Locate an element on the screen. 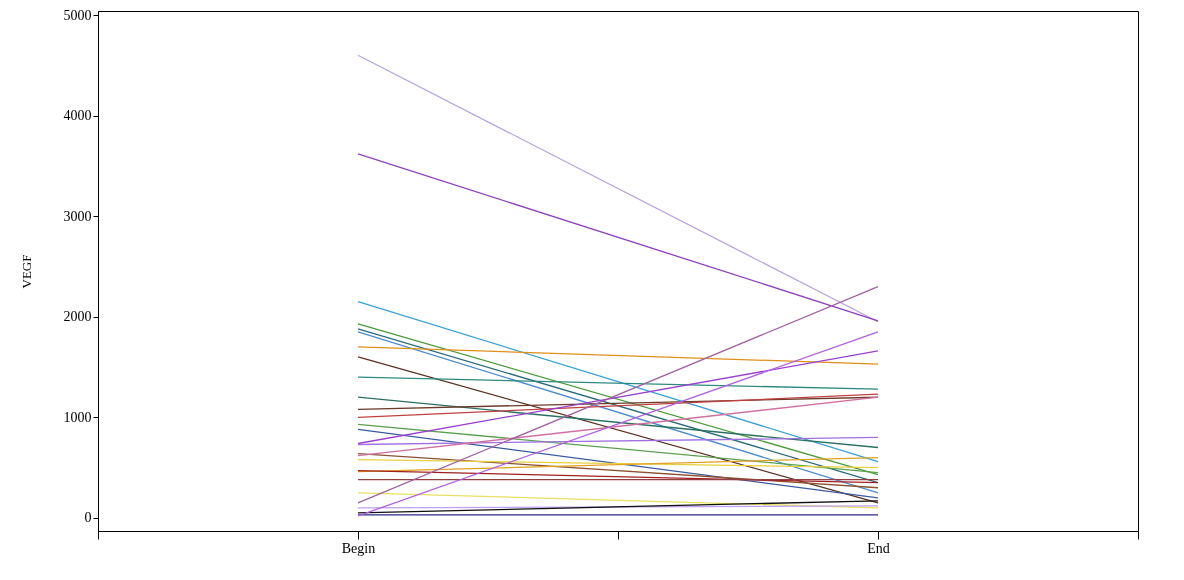 This screenshot has height=580, width=1184. x-tick-label: Begin is located at coordinates (358, 548).